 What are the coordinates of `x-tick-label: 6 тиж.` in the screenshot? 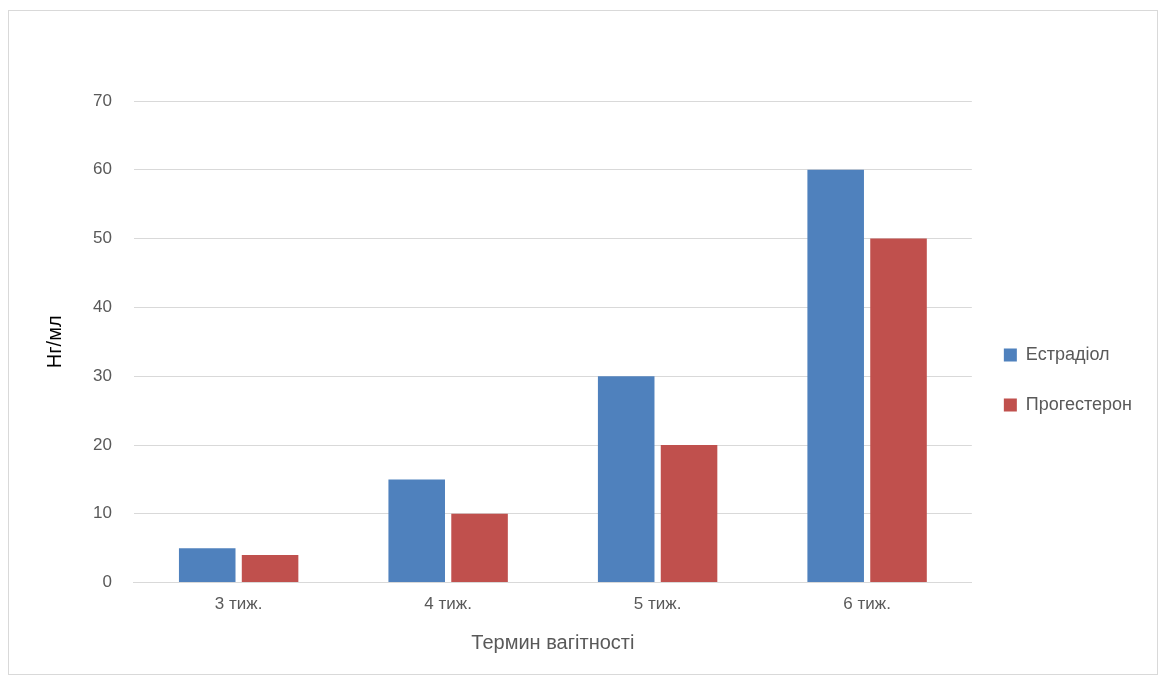 It's located at (867, 604).